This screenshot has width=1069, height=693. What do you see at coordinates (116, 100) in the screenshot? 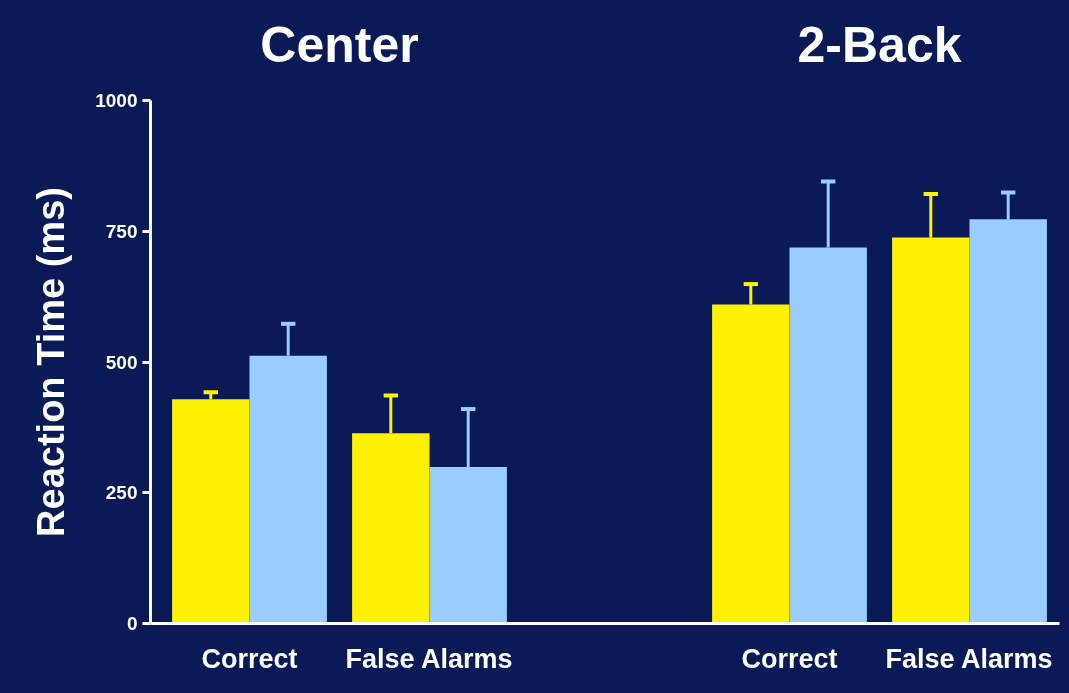
I see `y-tick-label: 1000` at bounding box center [116, 100].